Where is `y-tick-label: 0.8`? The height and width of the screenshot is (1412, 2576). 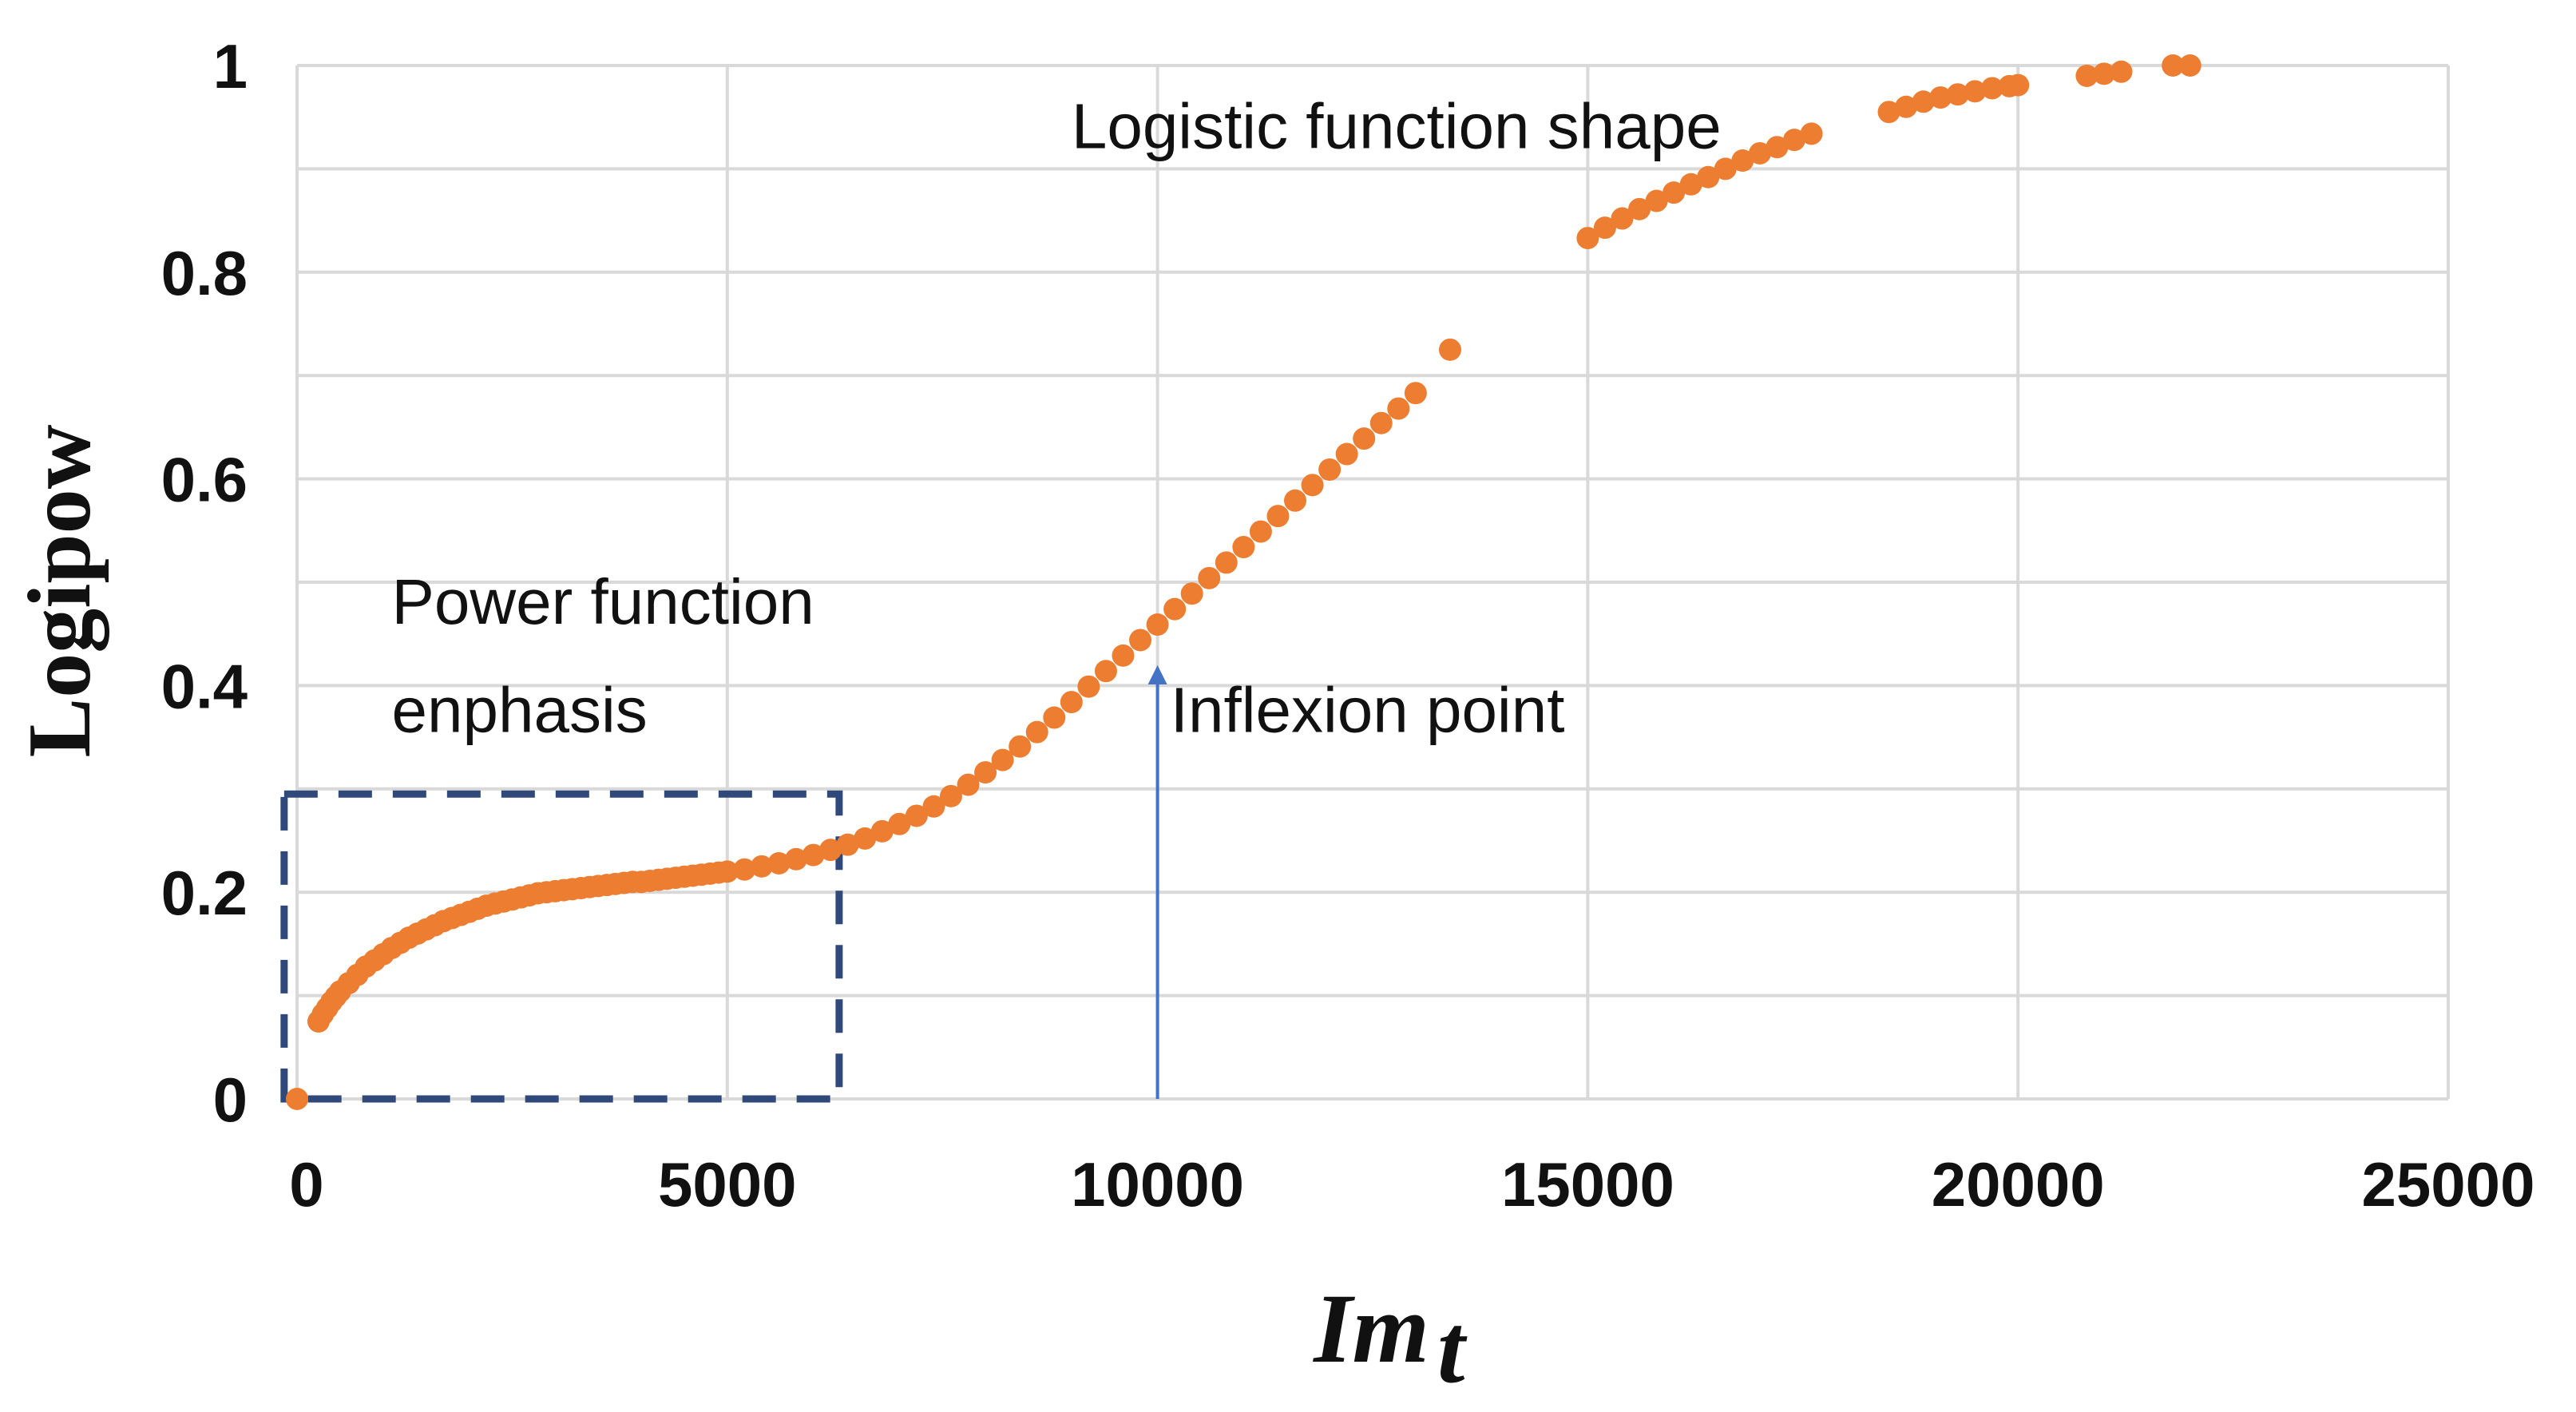
y-tick-label: 0.8 is located at coordinates (204, 273).